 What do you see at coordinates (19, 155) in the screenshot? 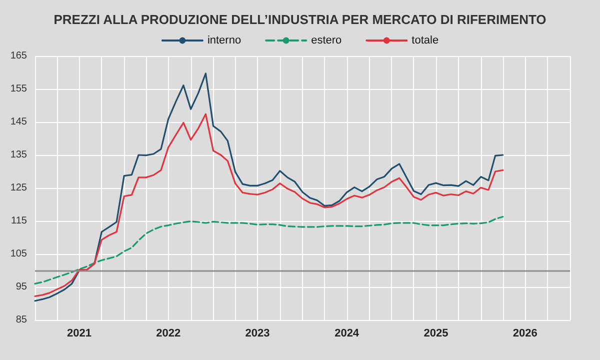
I see `y-tick-label: 135` at bounding box center [19, 155].